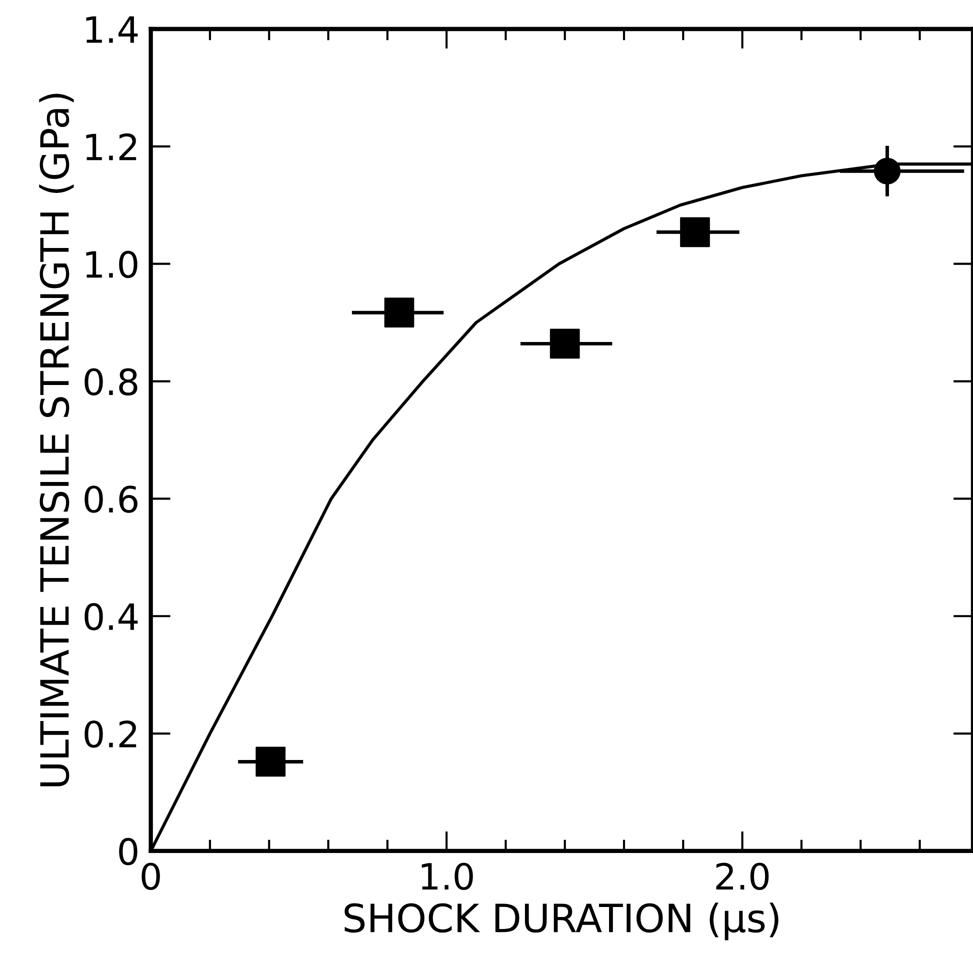  Describe the element at coordinates (56, 440) in the screenshot. I see `y-axis-title: ULTIMATE TENSILE STRENGTH (GPa)` at that location.